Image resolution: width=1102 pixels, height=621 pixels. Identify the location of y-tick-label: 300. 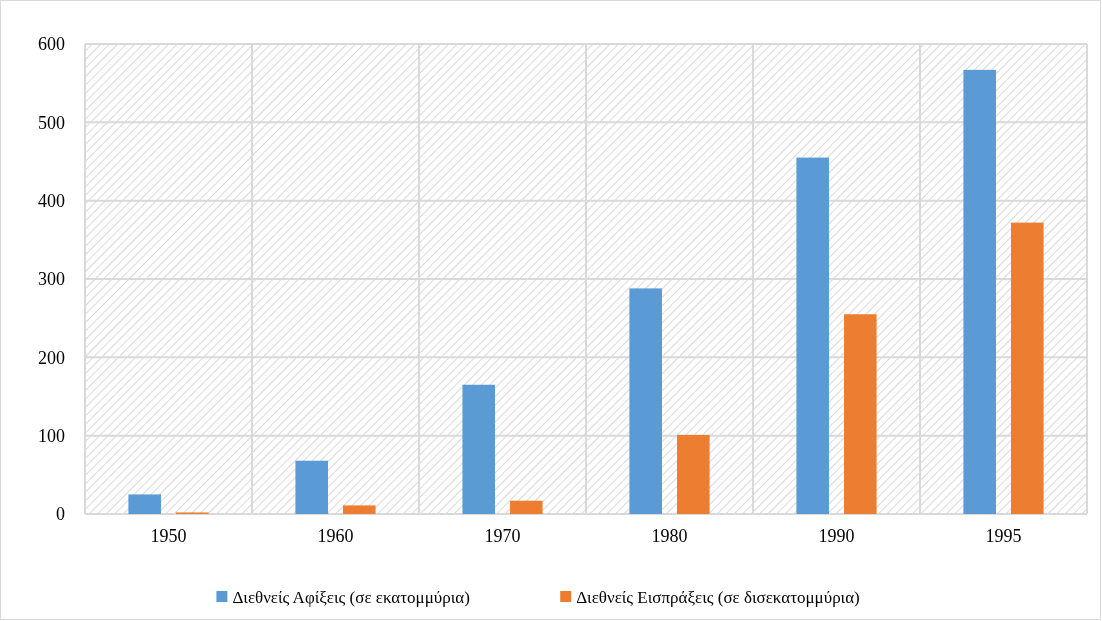
(51, 279).